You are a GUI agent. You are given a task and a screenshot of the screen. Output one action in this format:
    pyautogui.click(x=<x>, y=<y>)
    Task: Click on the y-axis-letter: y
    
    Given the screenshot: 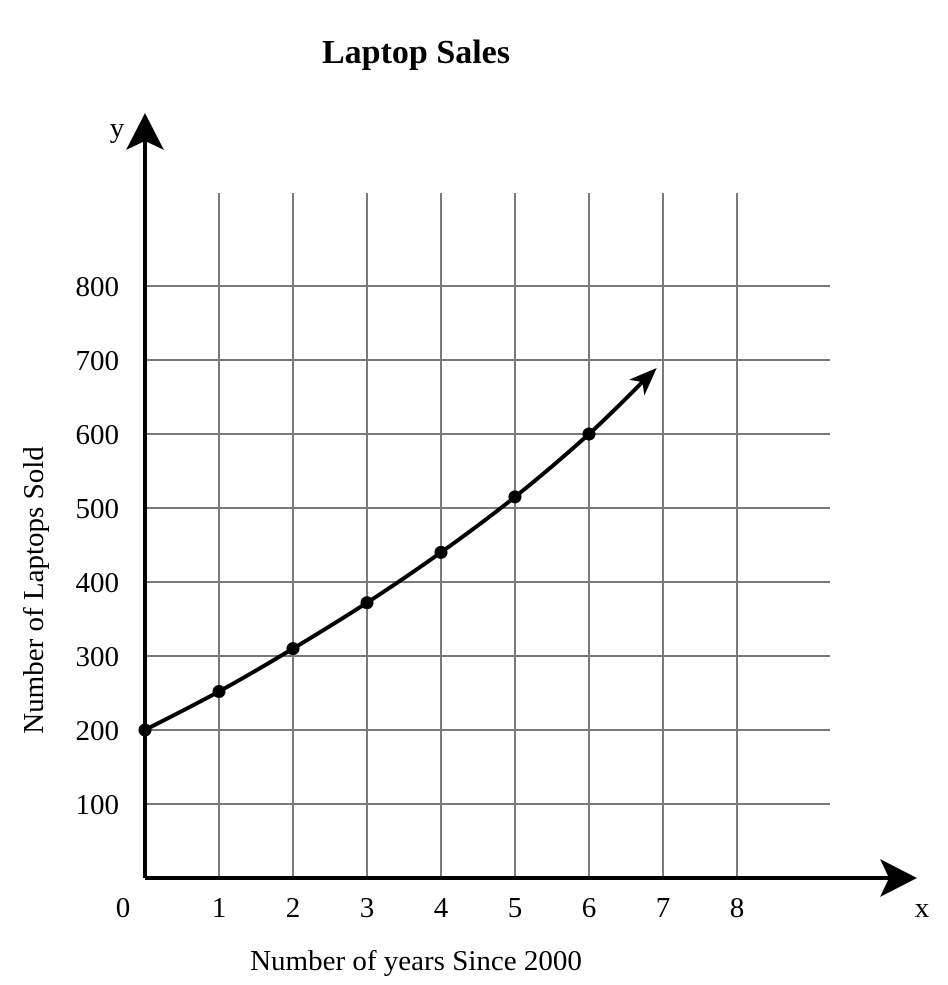 What is the action you would take?
    pyautogui.click(x=117, y=128)
    